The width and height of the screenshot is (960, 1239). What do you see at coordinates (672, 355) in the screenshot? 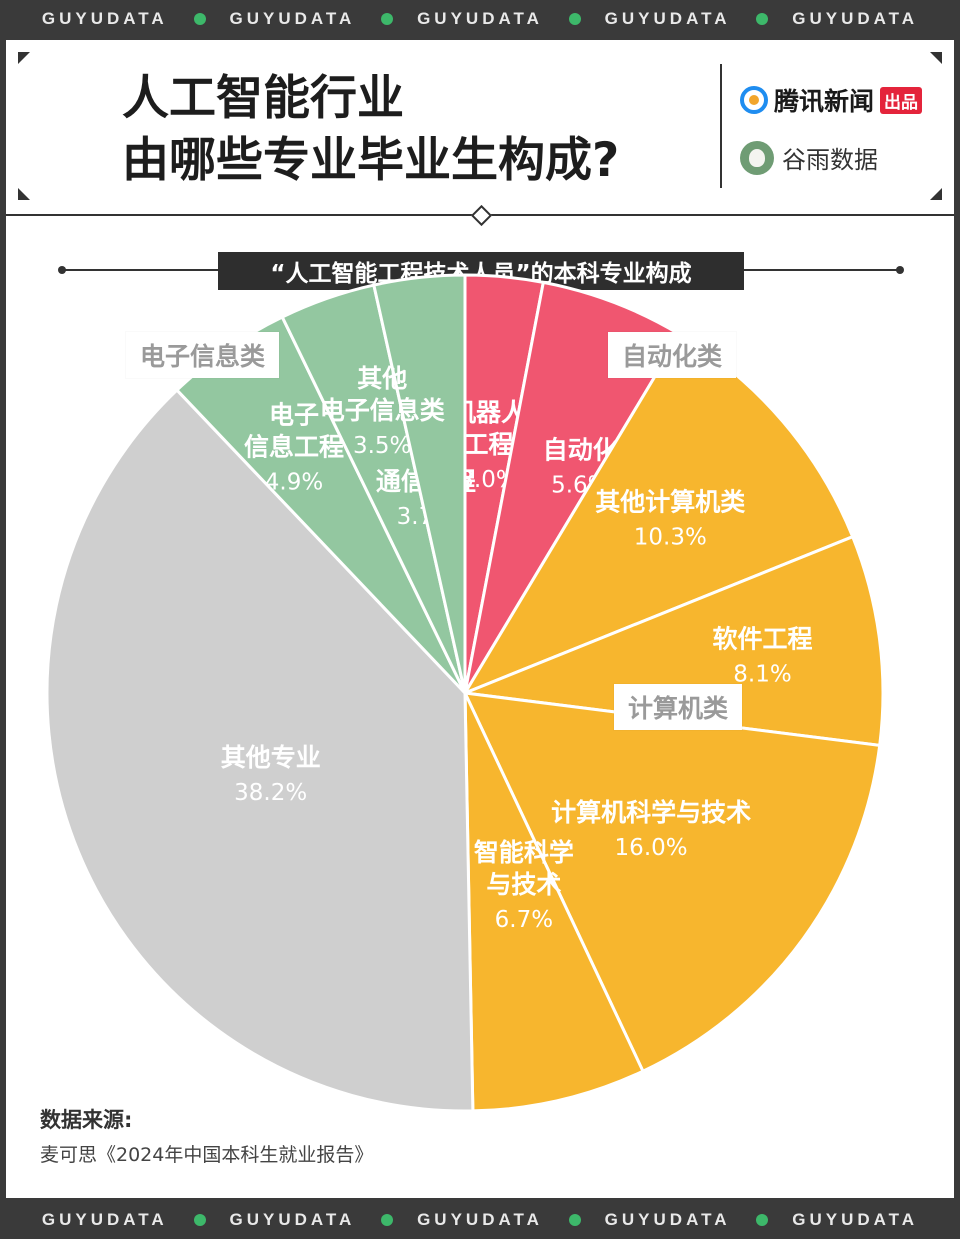
I see `group-label-automation: 自动化类` at bounding box center [672, 355].